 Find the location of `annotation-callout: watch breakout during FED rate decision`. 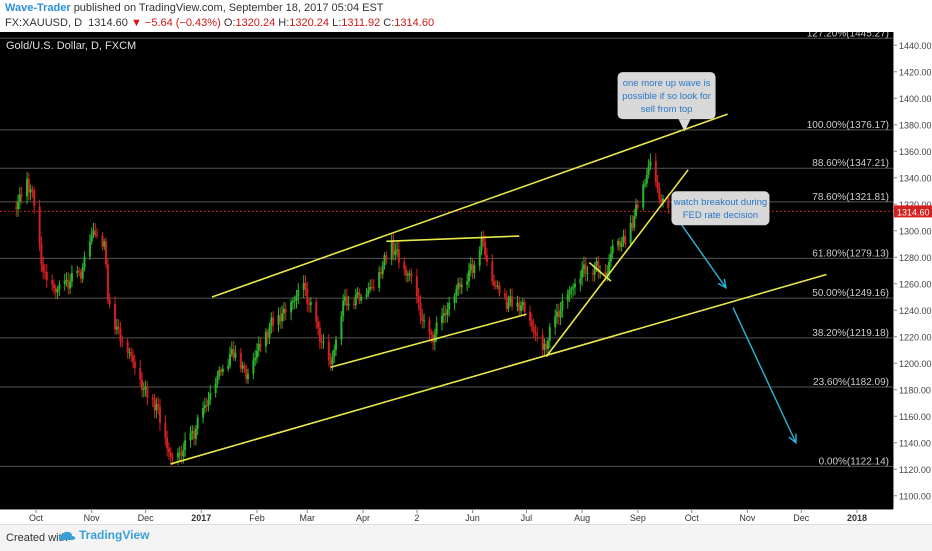

annotation-callout: watch breakout during FED rate decision is located at coordinates (720, 208).